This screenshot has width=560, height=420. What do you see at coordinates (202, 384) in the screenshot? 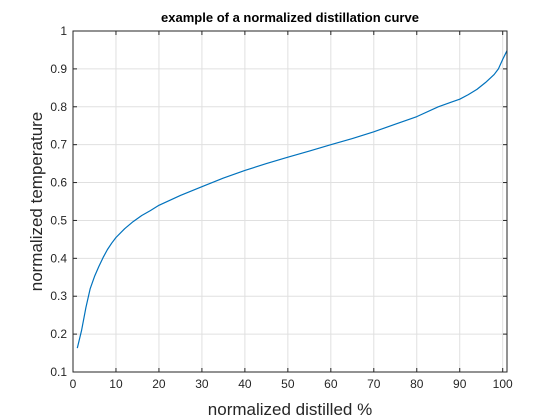
I see `x-tick-label: 30` at bounding box center [202, 384].